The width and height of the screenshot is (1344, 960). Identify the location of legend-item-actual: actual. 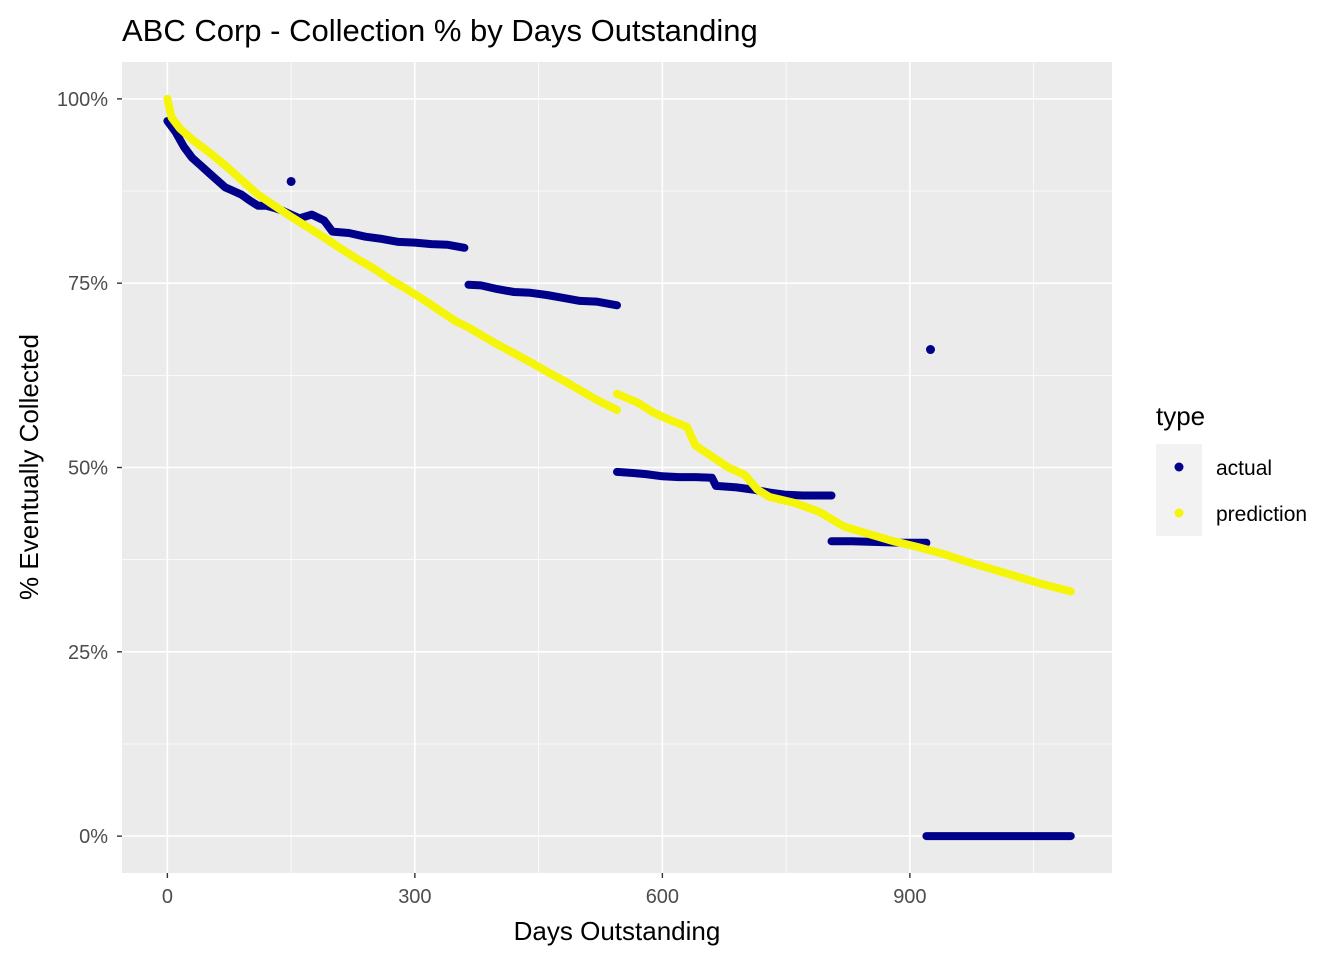
(1214, 467).